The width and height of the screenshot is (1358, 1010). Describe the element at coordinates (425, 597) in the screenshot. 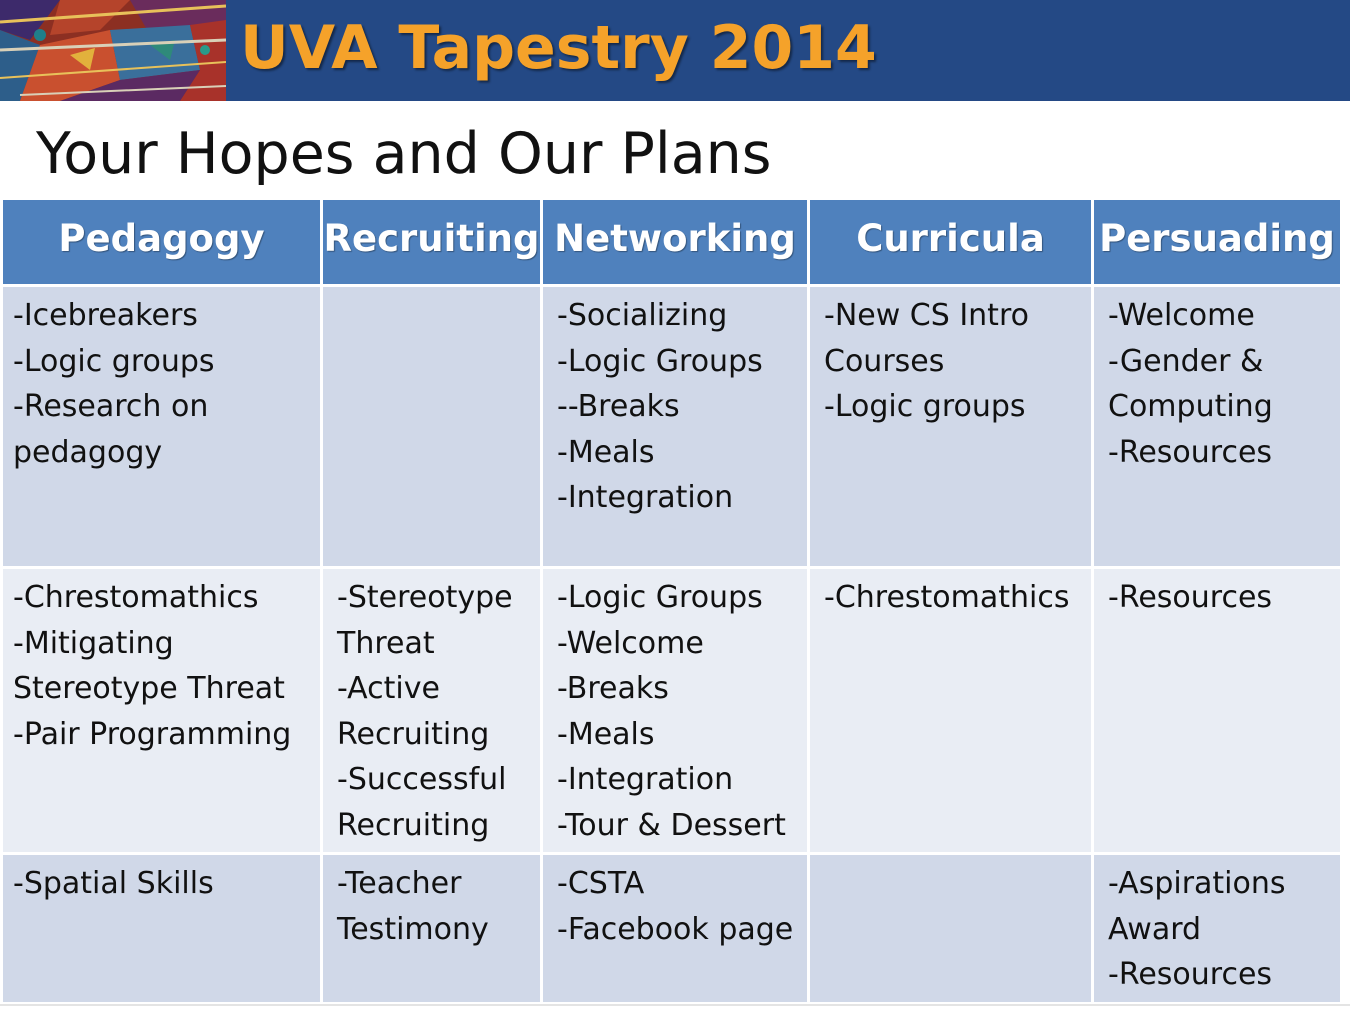

I see `cell-line: -Stereotype` at that location.